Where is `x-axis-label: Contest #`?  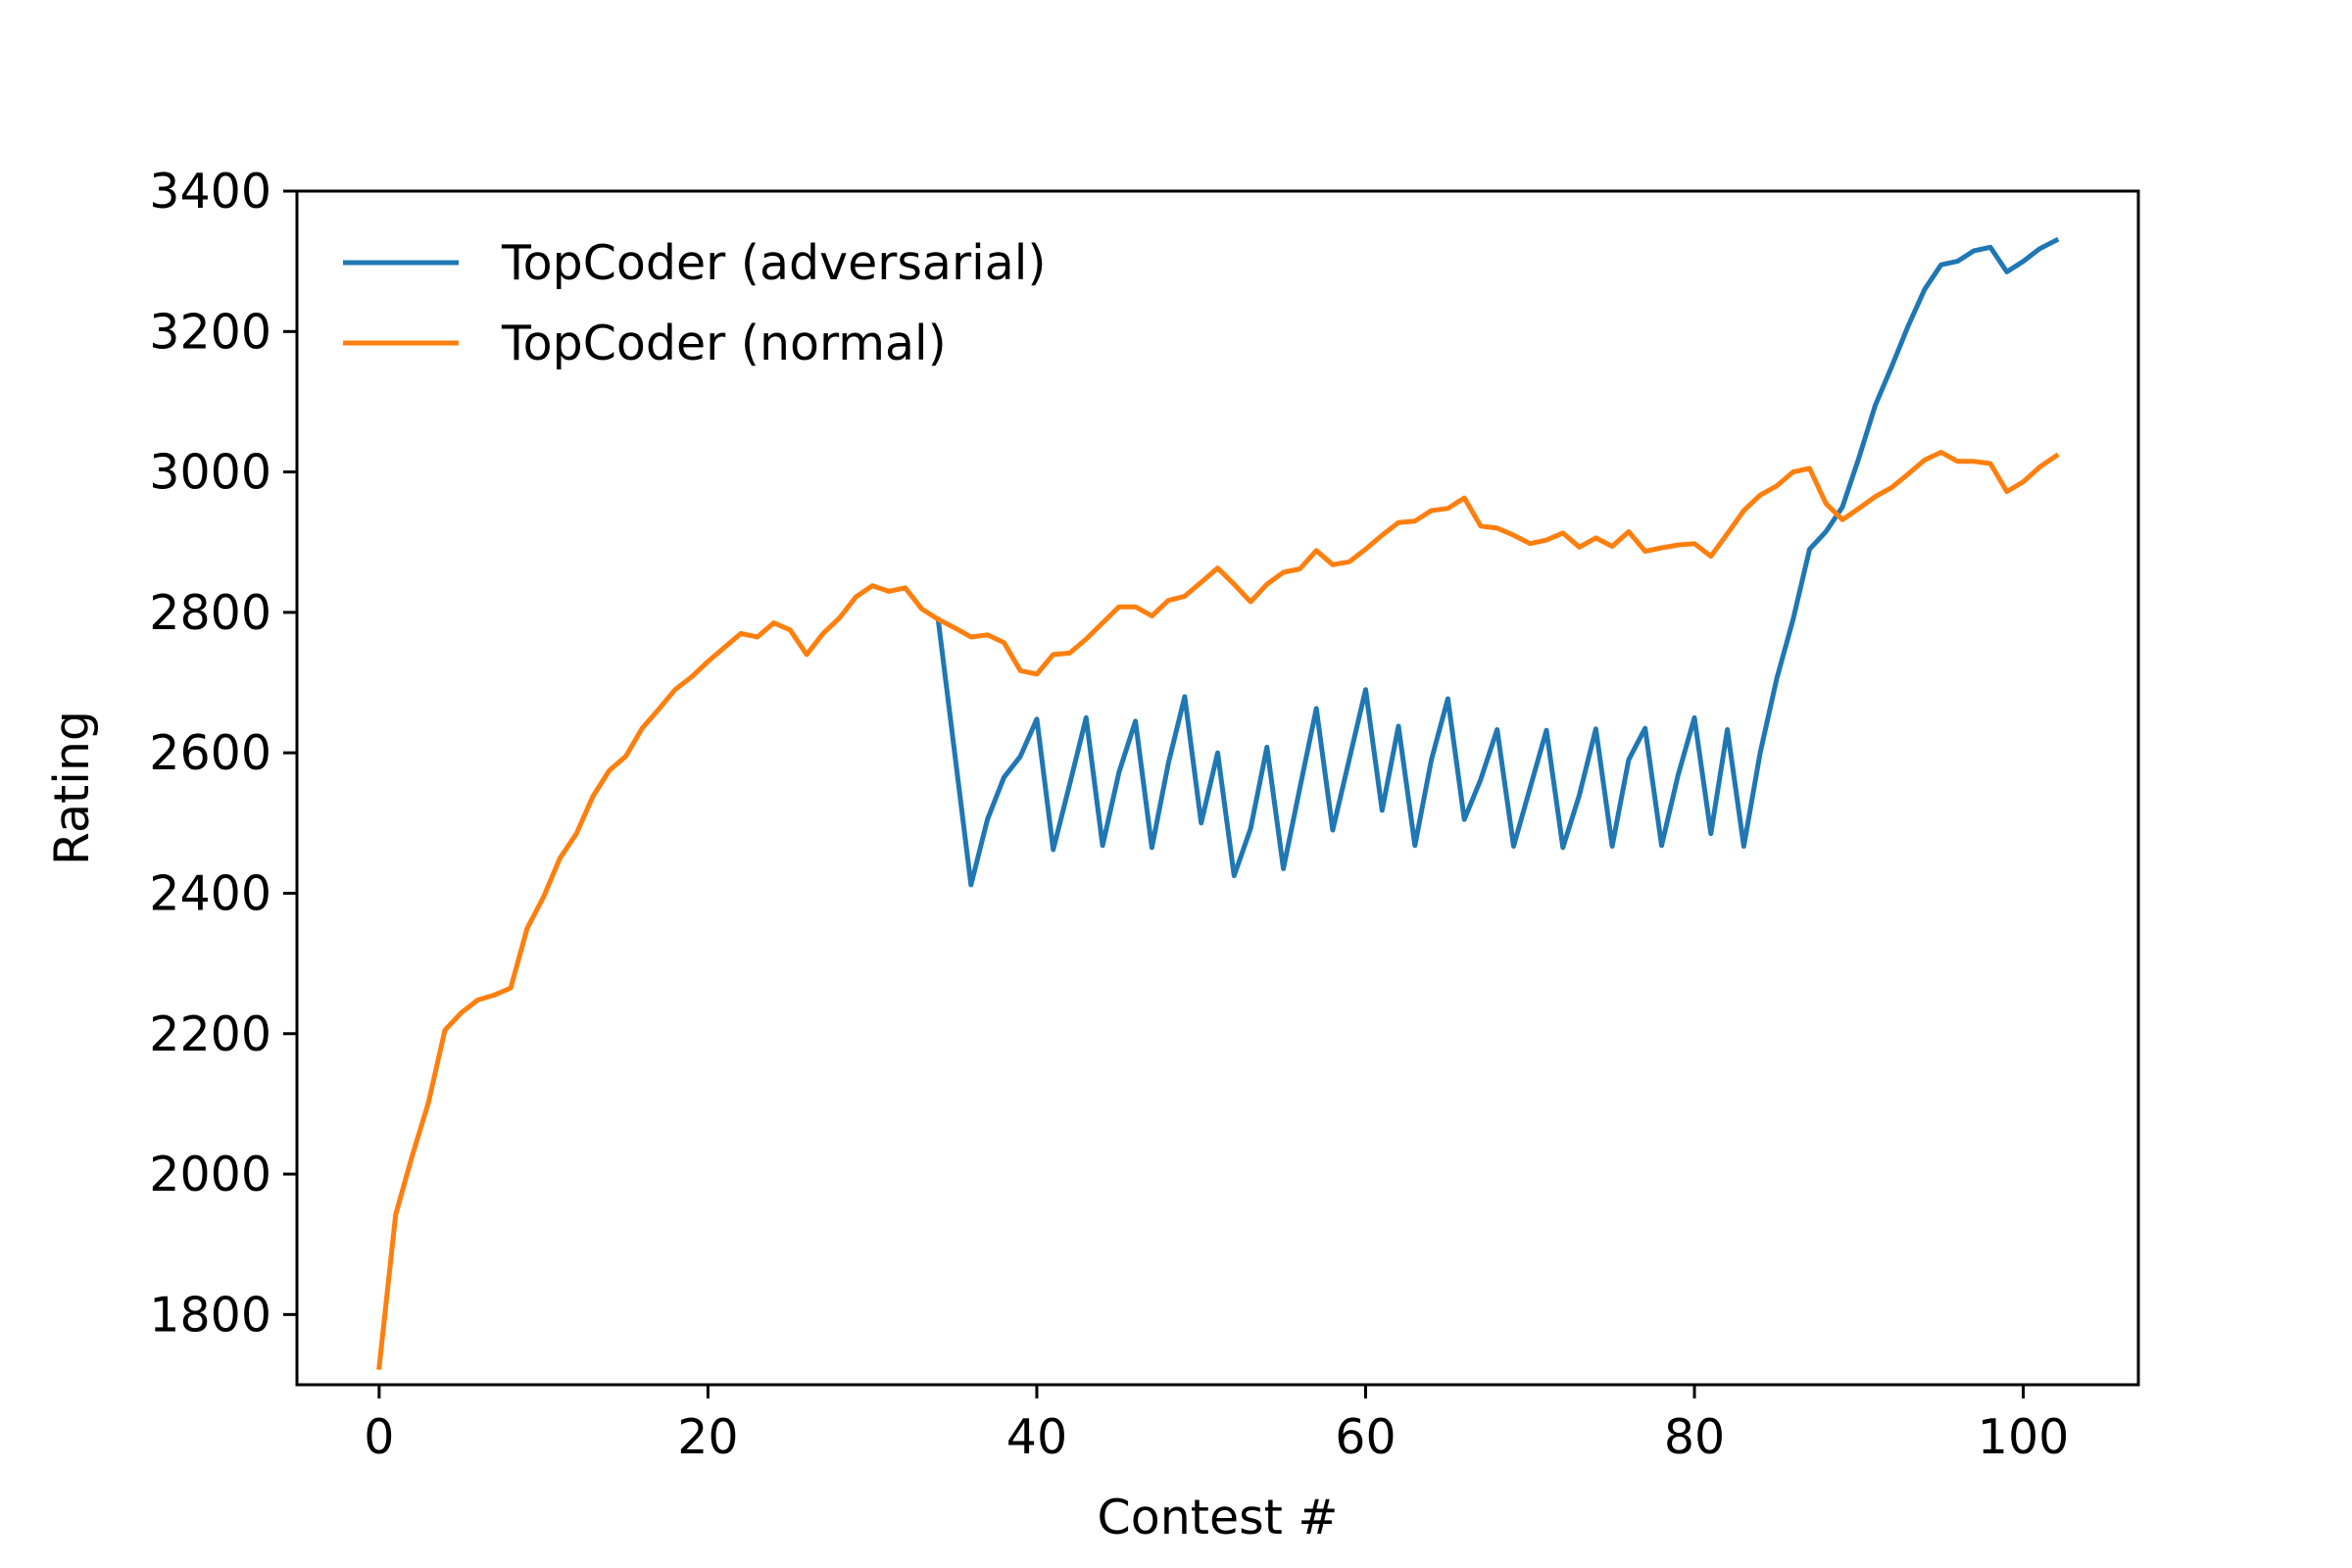 x-axis-label: Contest # is located at coordinates (1218, 1517).